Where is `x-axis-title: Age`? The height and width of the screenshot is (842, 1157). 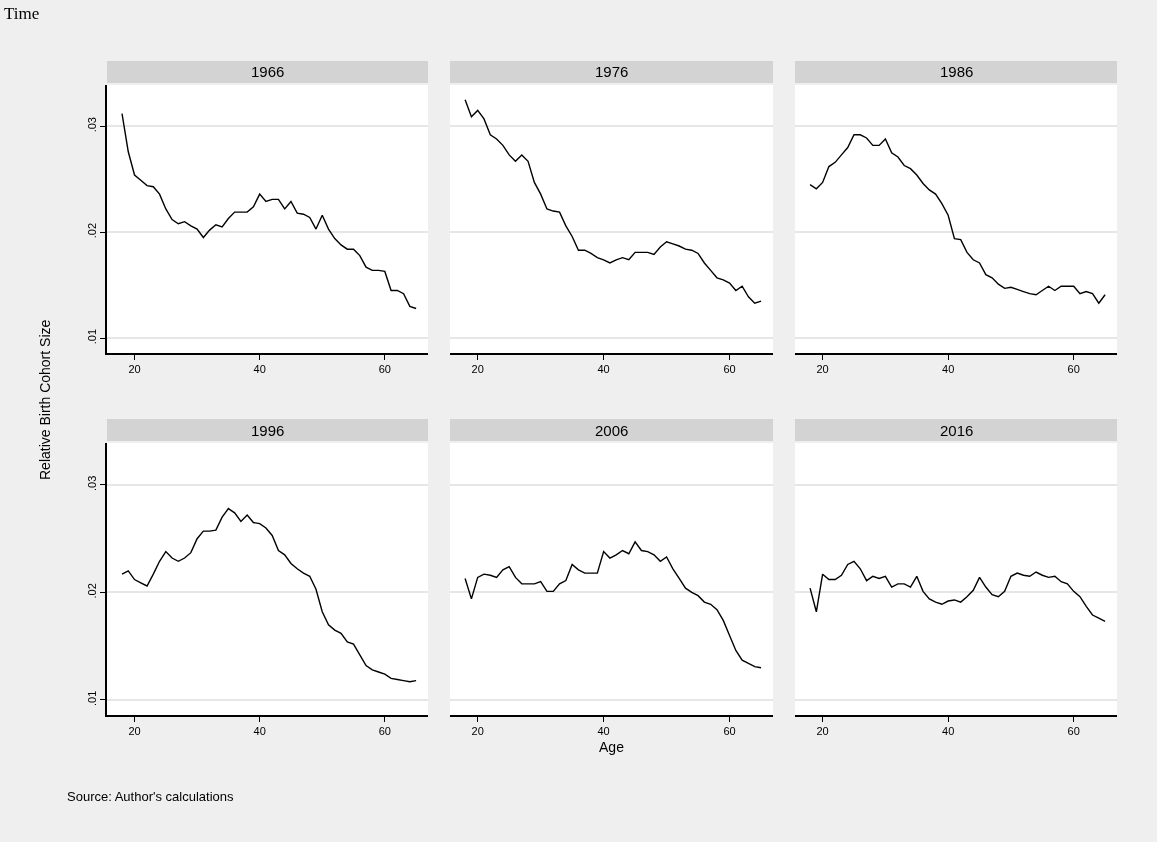
x-axis-title: Age is located at coordinates (612, 746).